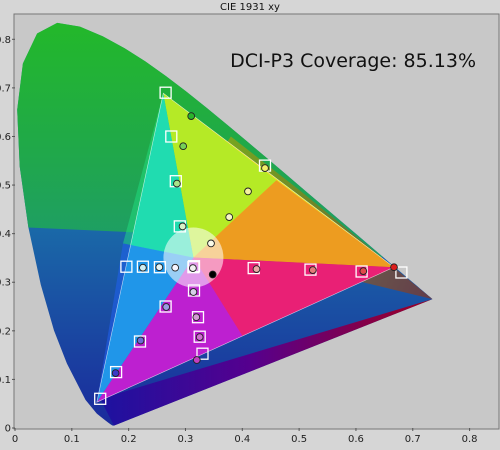 The width and height of the screenshot is (500, 450). I want to click on x-tick-label: 0.8, so click(470, 439).